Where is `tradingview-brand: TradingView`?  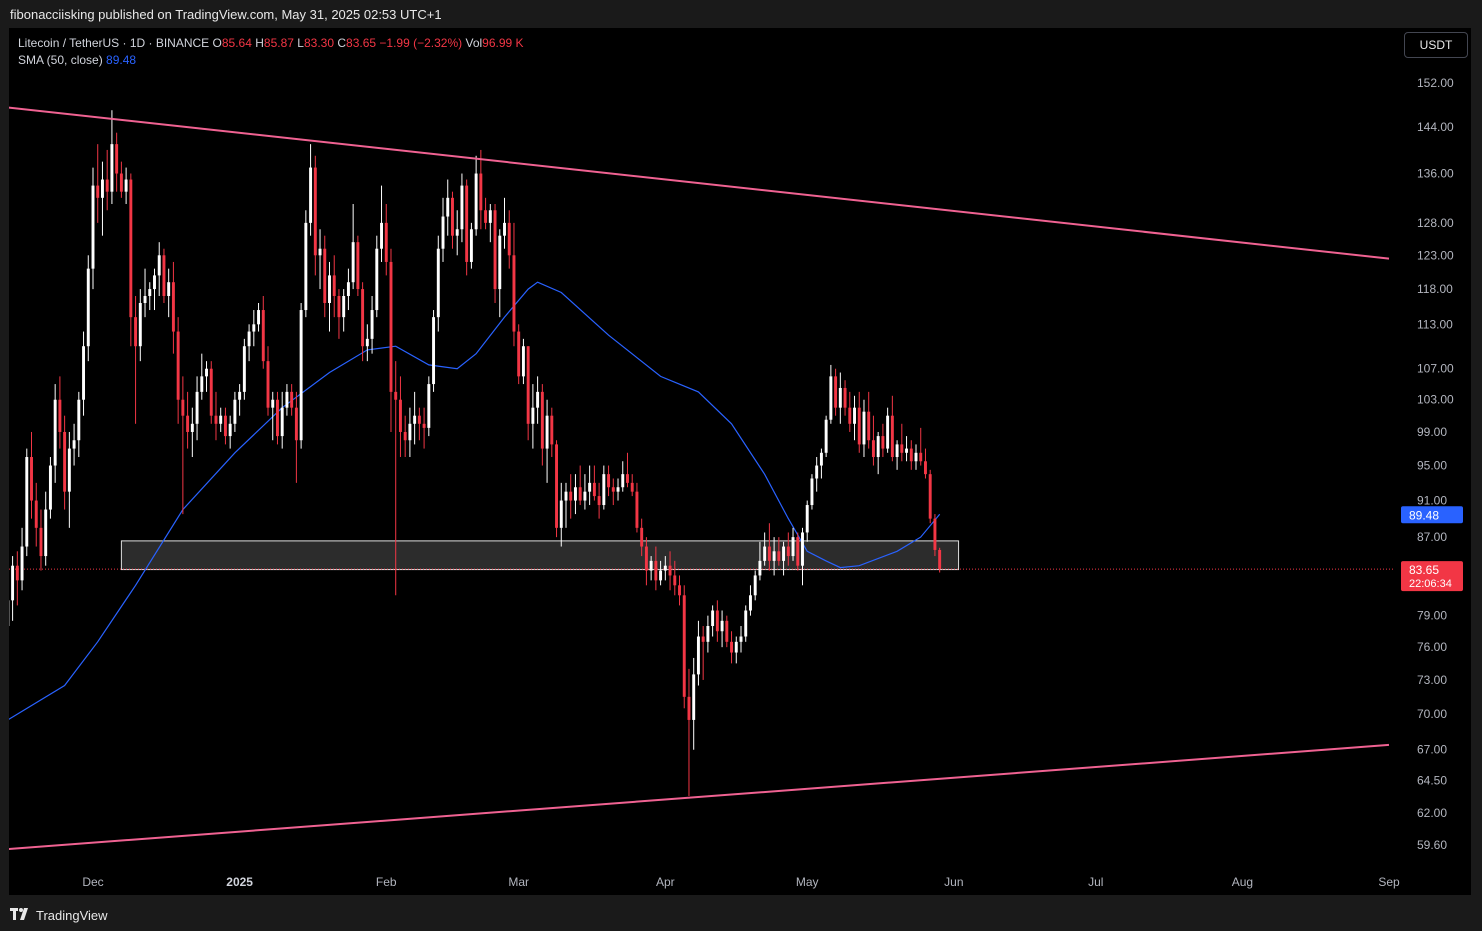
tradingview-brand: TradingView is located at coordinates (59, 915).